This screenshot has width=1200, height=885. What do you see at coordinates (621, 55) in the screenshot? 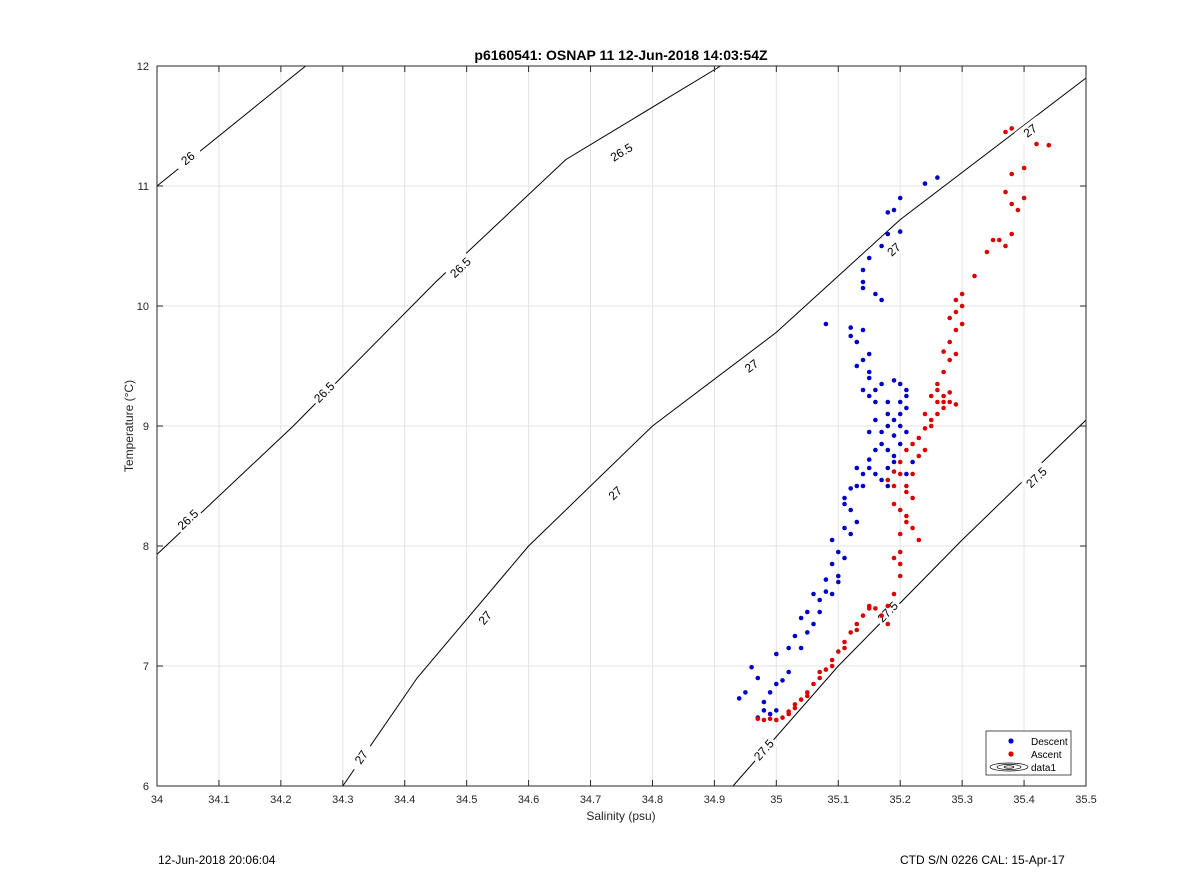
I see `chart-title: p6160541: OSNAP 11 12-Jun-2018 14:03:54Z` at bounding box center [621, 55].